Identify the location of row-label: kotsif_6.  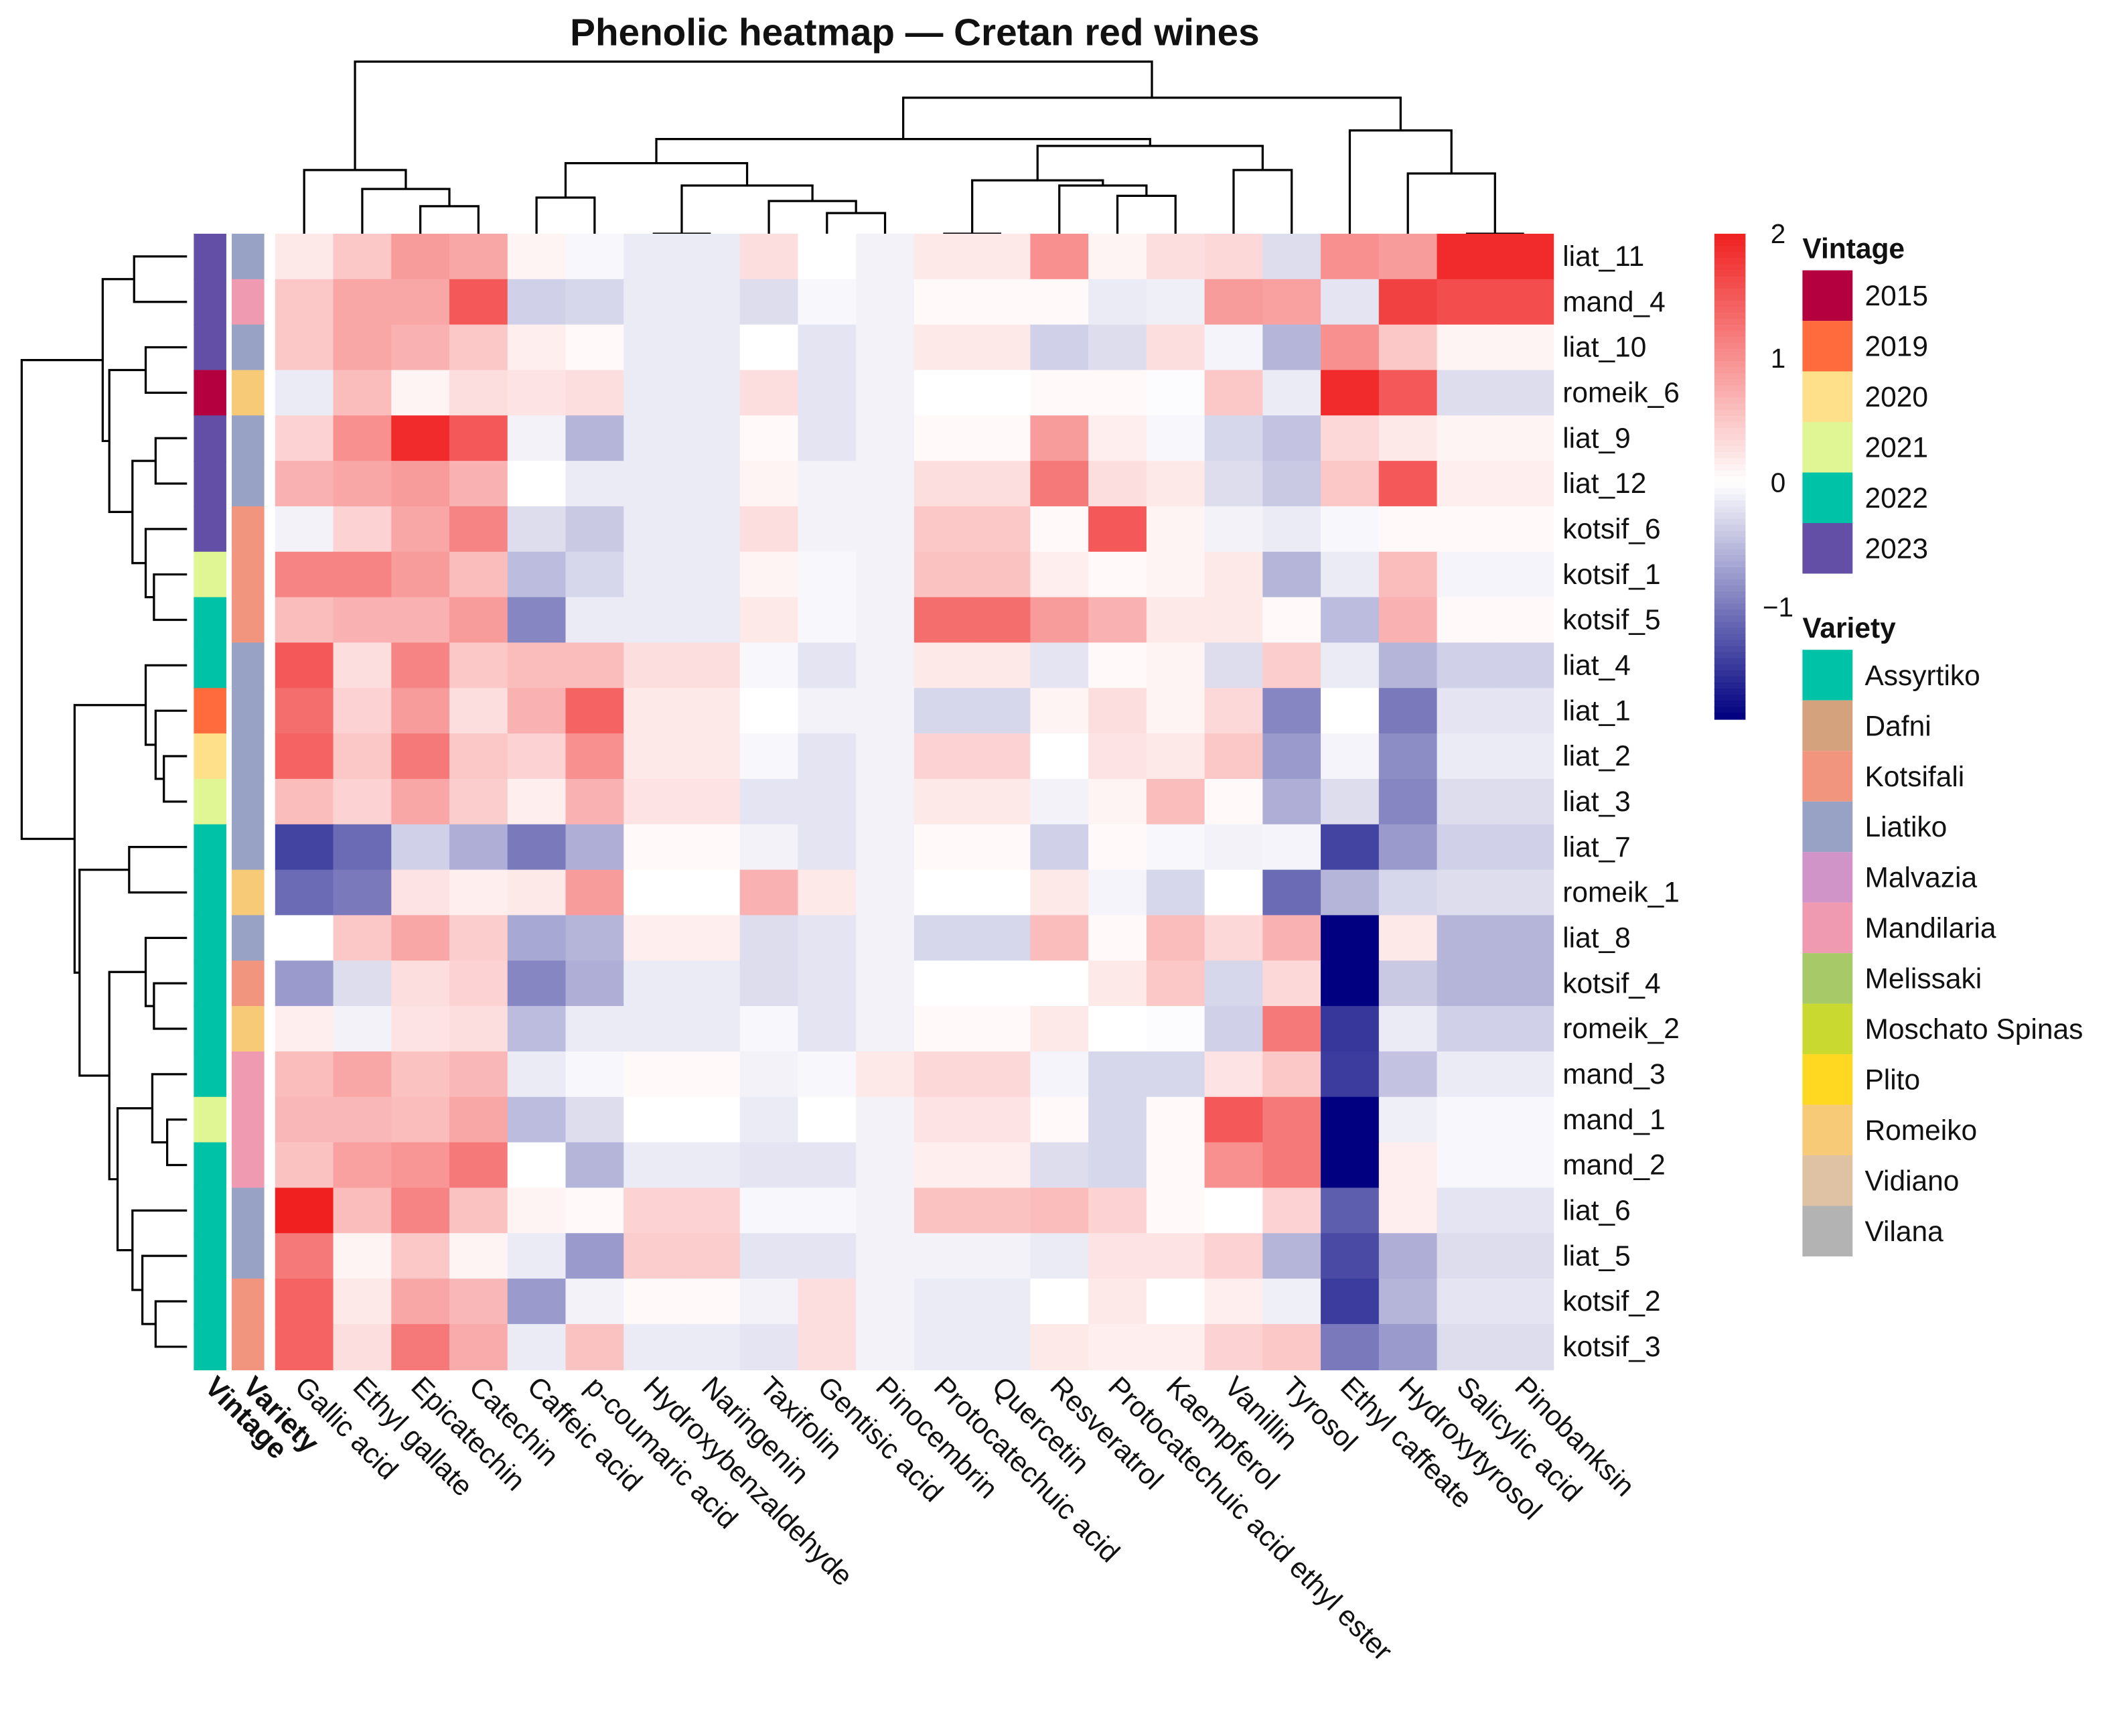
(1611, 529).